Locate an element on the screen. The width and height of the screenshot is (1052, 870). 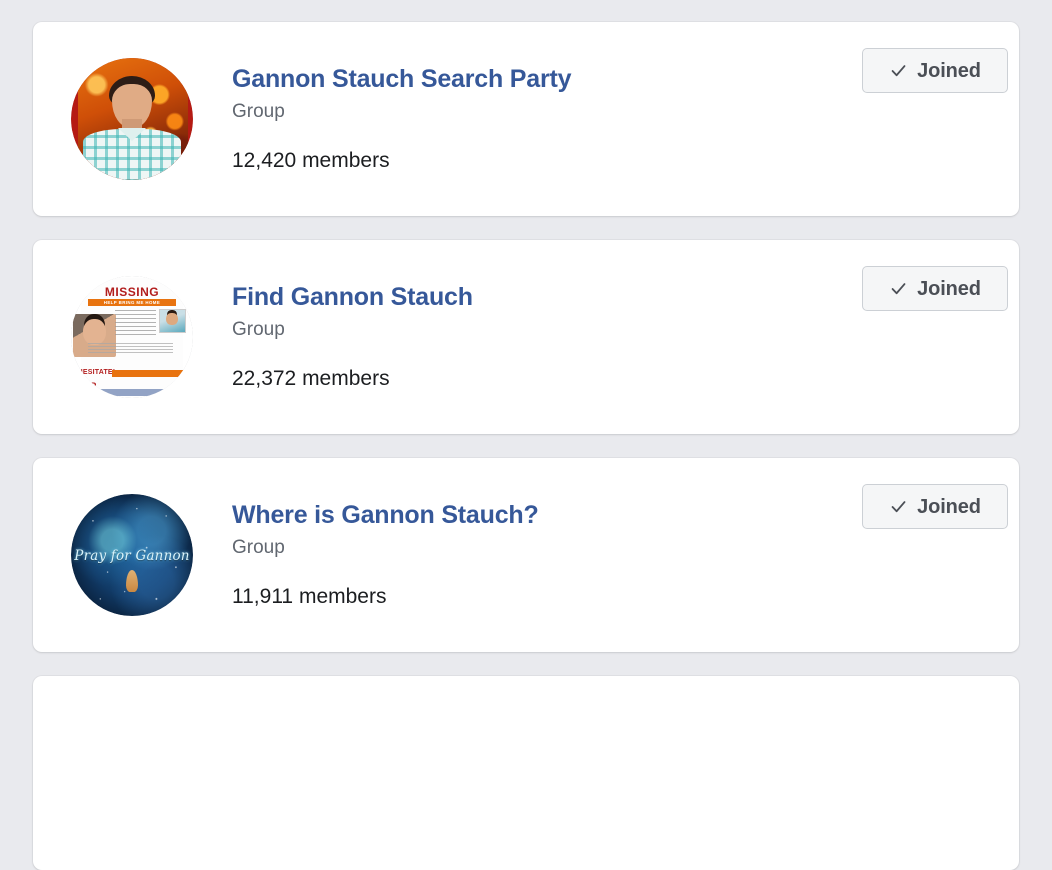
group-member-count: 12,420 members is located at coordinates (311, 160).